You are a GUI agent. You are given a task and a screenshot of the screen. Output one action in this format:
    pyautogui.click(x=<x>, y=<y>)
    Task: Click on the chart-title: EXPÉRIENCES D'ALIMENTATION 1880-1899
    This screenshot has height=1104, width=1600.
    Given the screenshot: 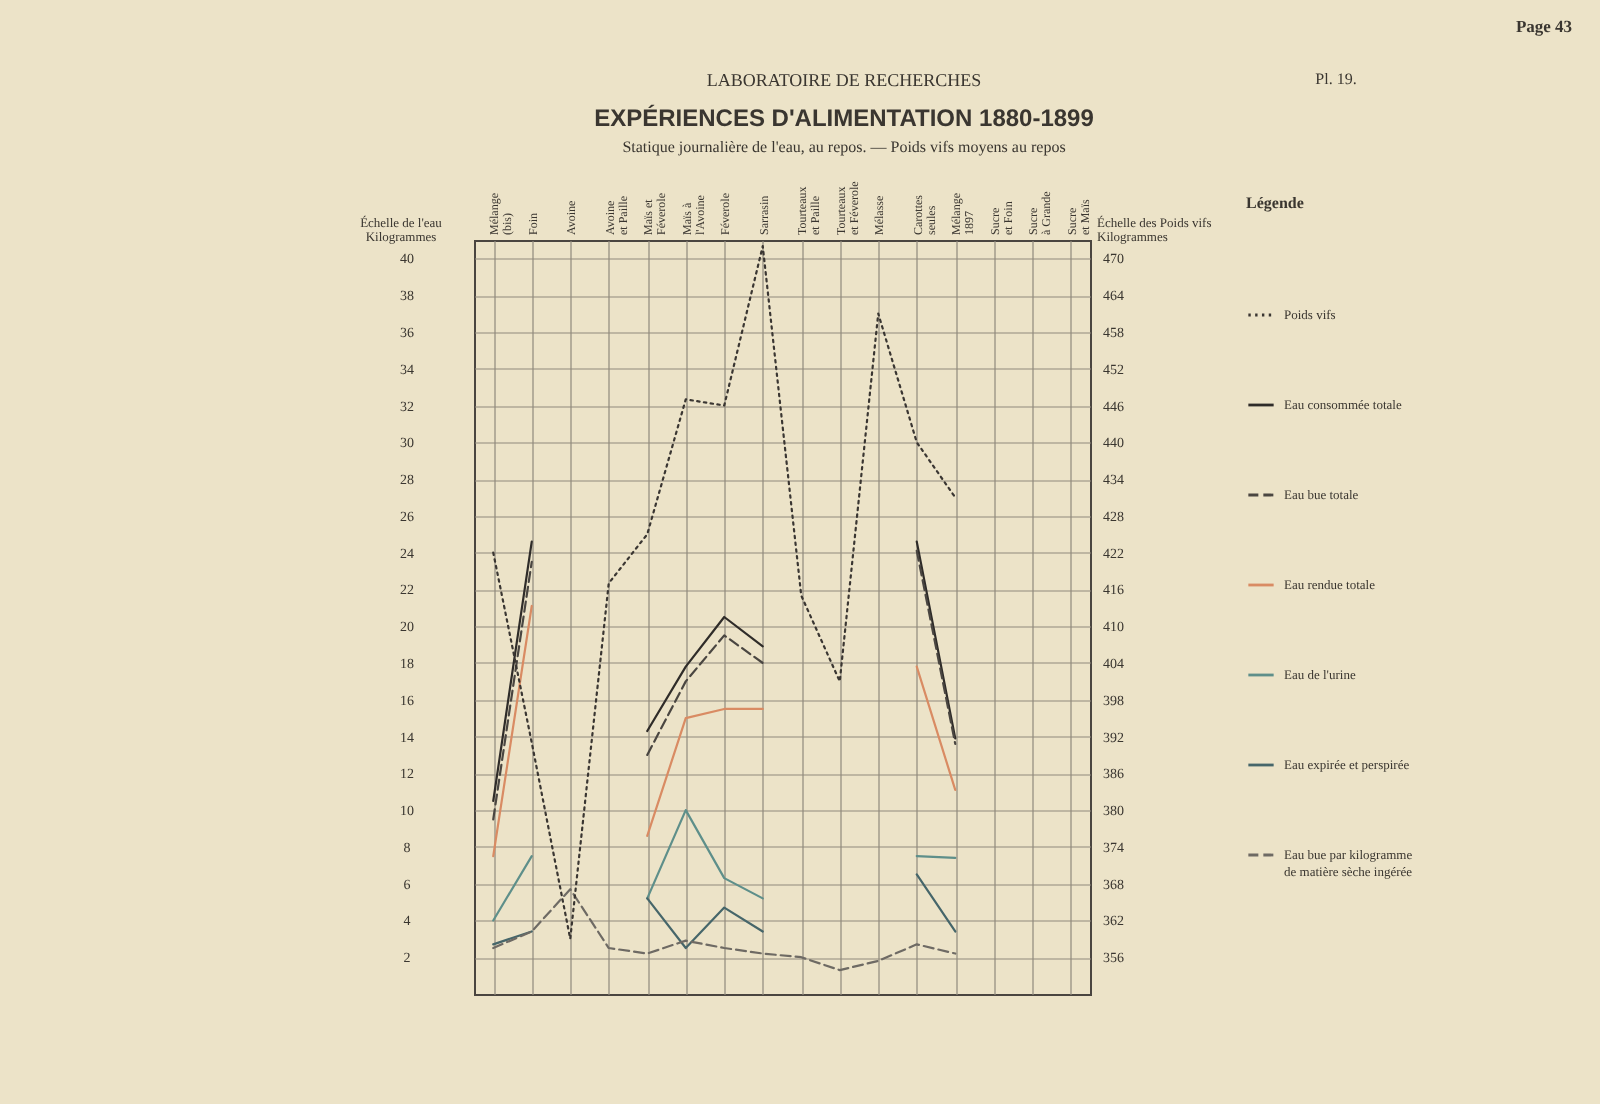 What is the action you would take?
    pyautogui.click(x=844, y=118)
    